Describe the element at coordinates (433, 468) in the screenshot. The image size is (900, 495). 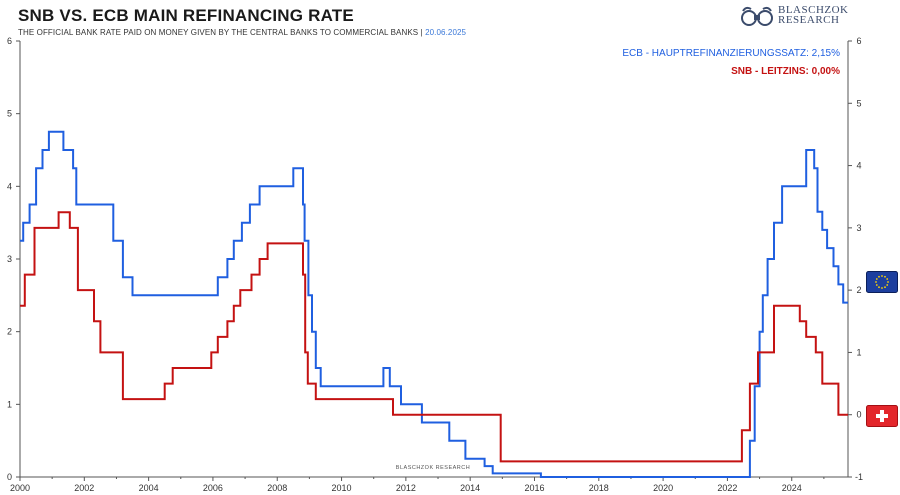
I see `watermark: BLASCHZOK RESEARCH` at that location.